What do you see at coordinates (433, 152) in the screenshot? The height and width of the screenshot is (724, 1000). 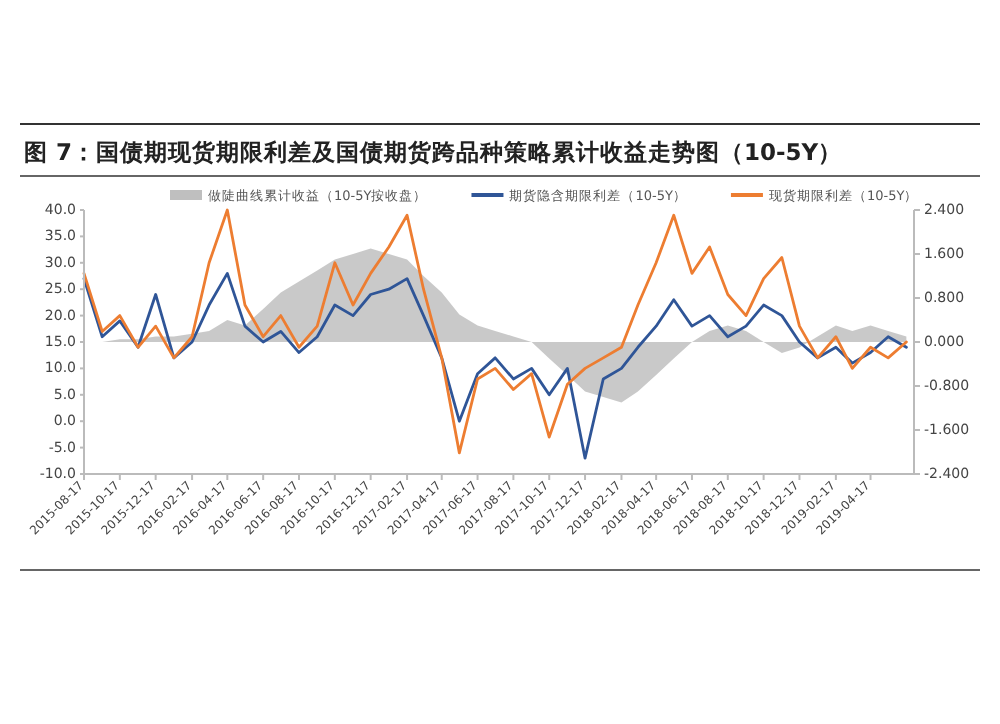 I see `chart-title: 图 7：国债期现货期限利差及国债期货跨品种策略累计收益走势图（10-5Y）` at bounding box center [433, 152].